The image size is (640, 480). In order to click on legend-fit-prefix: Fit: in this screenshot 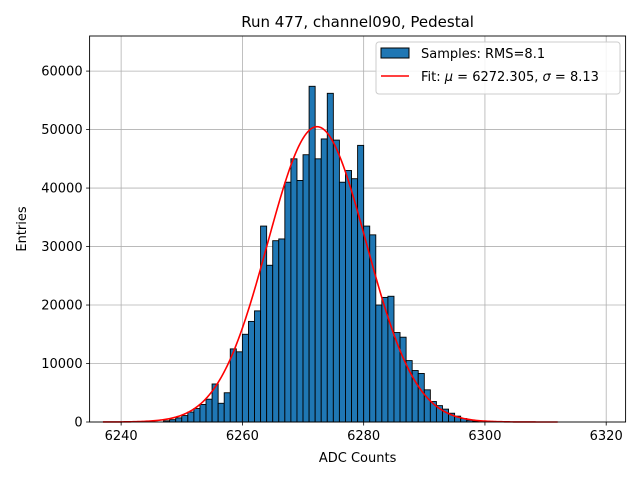, I will do `click(433, 77)`.